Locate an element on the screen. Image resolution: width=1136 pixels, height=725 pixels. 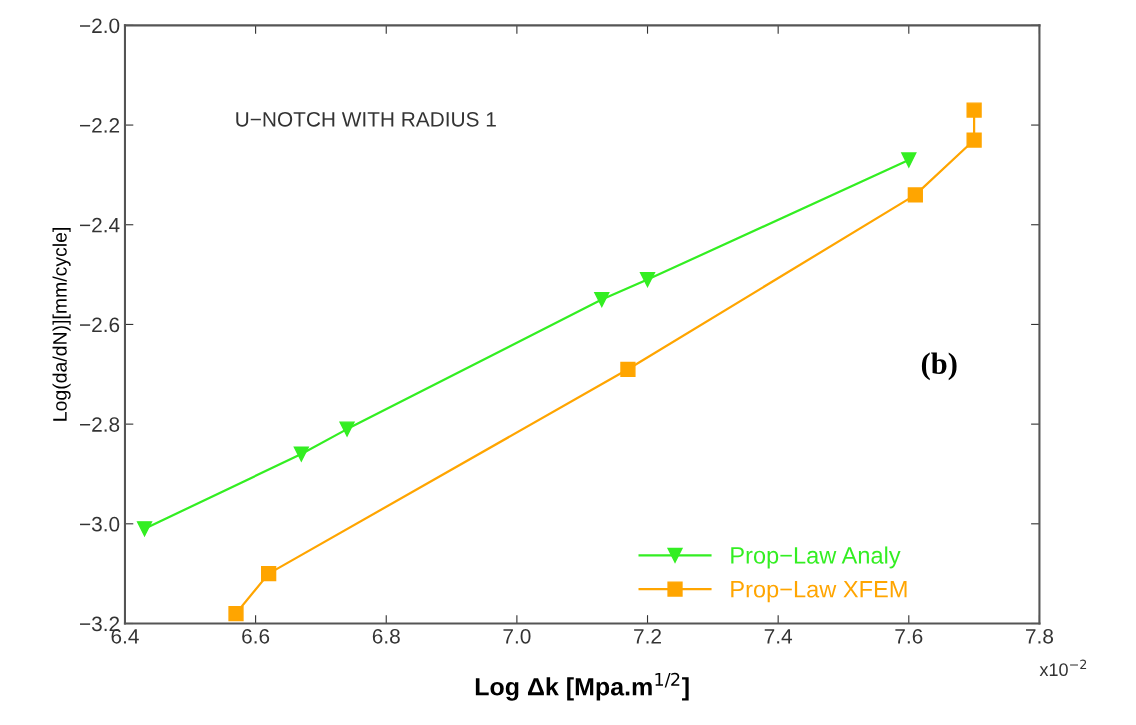
x-tick-label: 7.8 is located at coordinates (1040, 636).